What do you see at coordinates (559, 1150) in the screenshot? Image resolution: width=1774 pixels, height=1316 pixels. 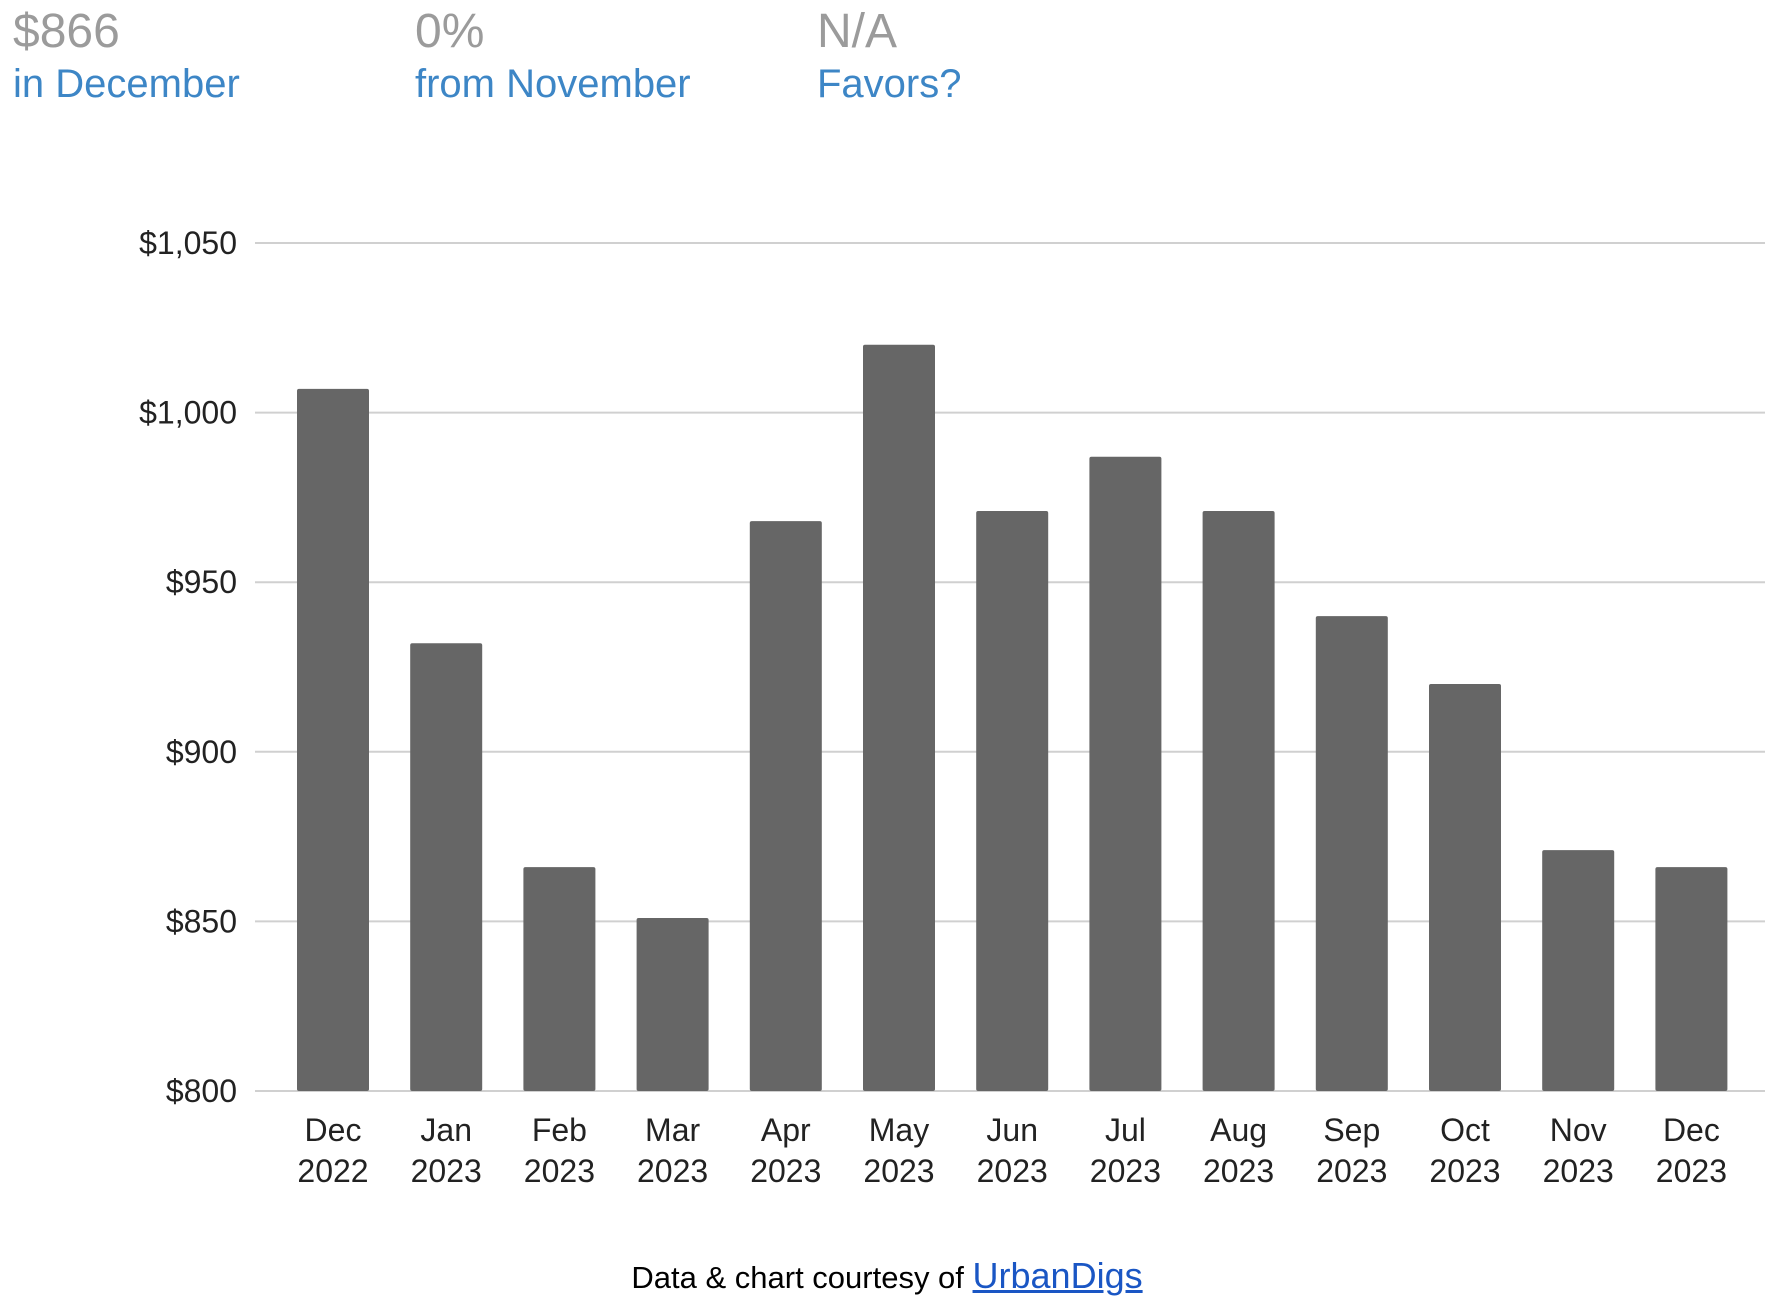 I see `x-tick-label: Feb 2023` at bounding box center [559, 1150].